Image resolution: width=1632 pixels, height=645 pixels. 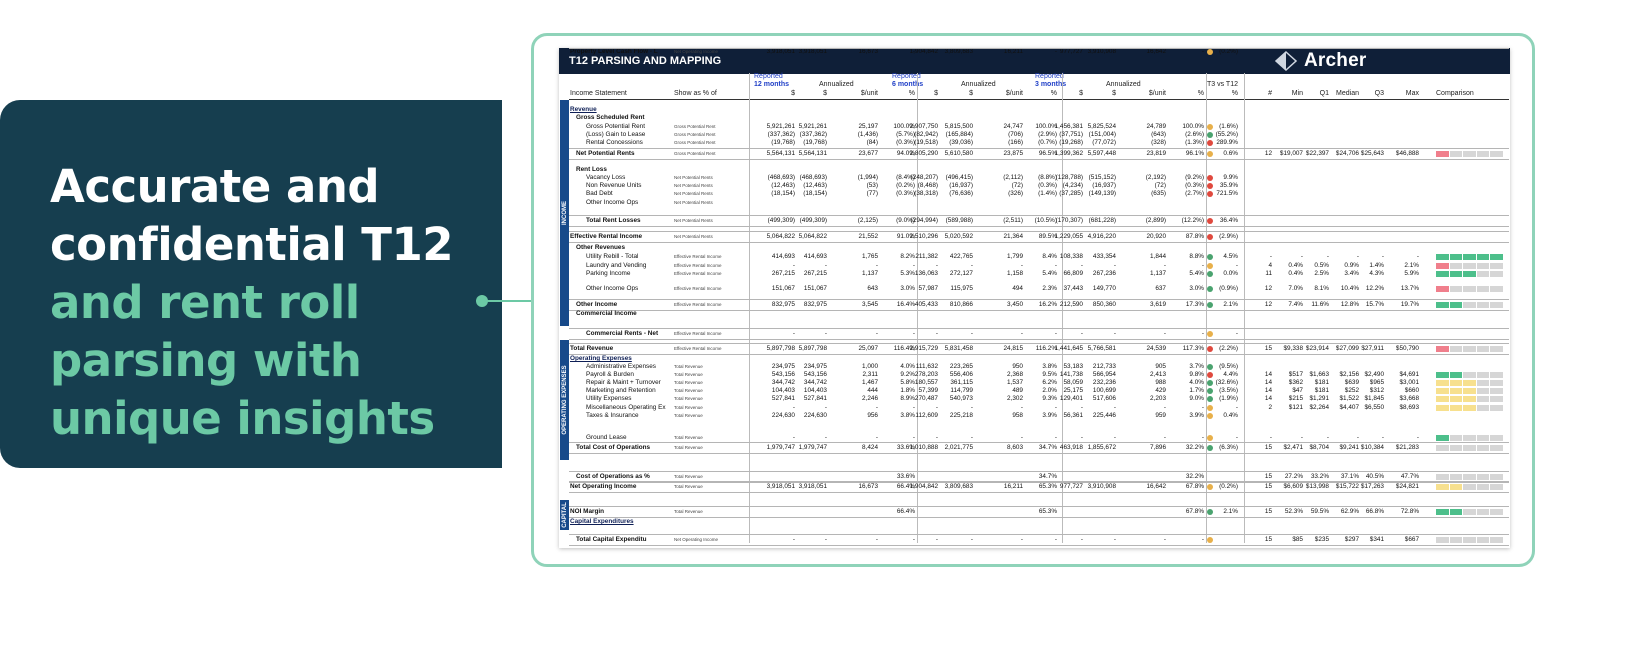 What do you see at coordinates (1071, 142) in the screenshot?
I see `cell-value: (19,268)` at bounding box center [1071, 142].